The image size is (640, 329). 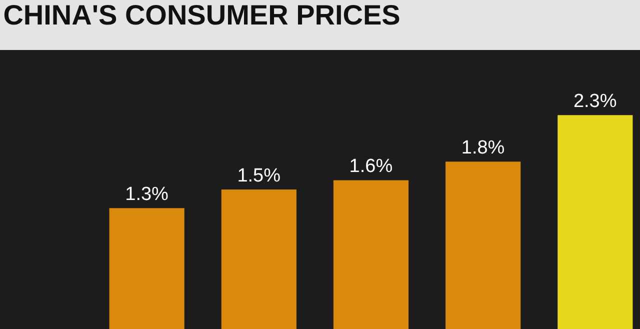 I want to click on data-label: 1.6%, so click(x=371, y=167).